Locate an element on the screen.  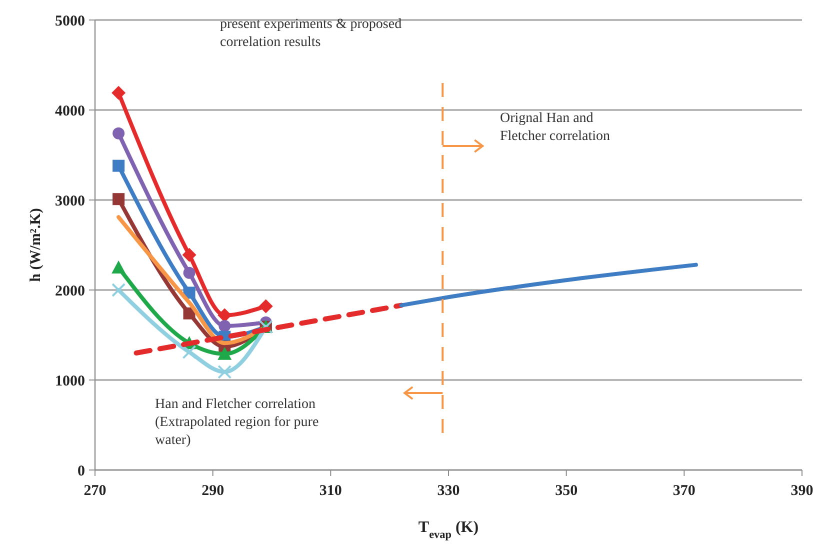
x-tick-label: 290 is located at coordinates (213, 491).